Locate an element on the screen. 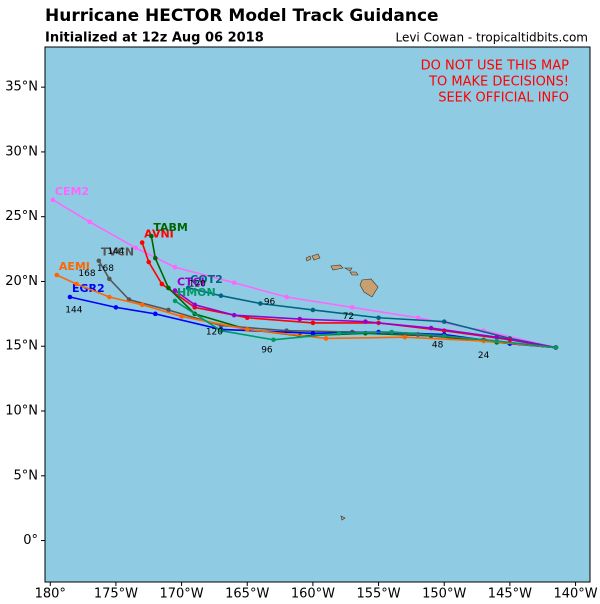  model-label: COT2 is located at coordinates (206, 279).